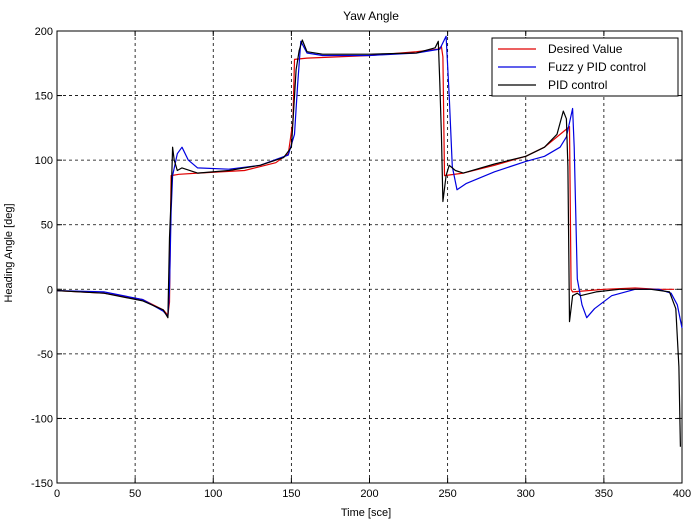 Image resolution: width=698 pixels, height=526 pixels. Describe the element at coordinates (213, 494) in the screenshot. I see `x-tick-label: 100` at that location.